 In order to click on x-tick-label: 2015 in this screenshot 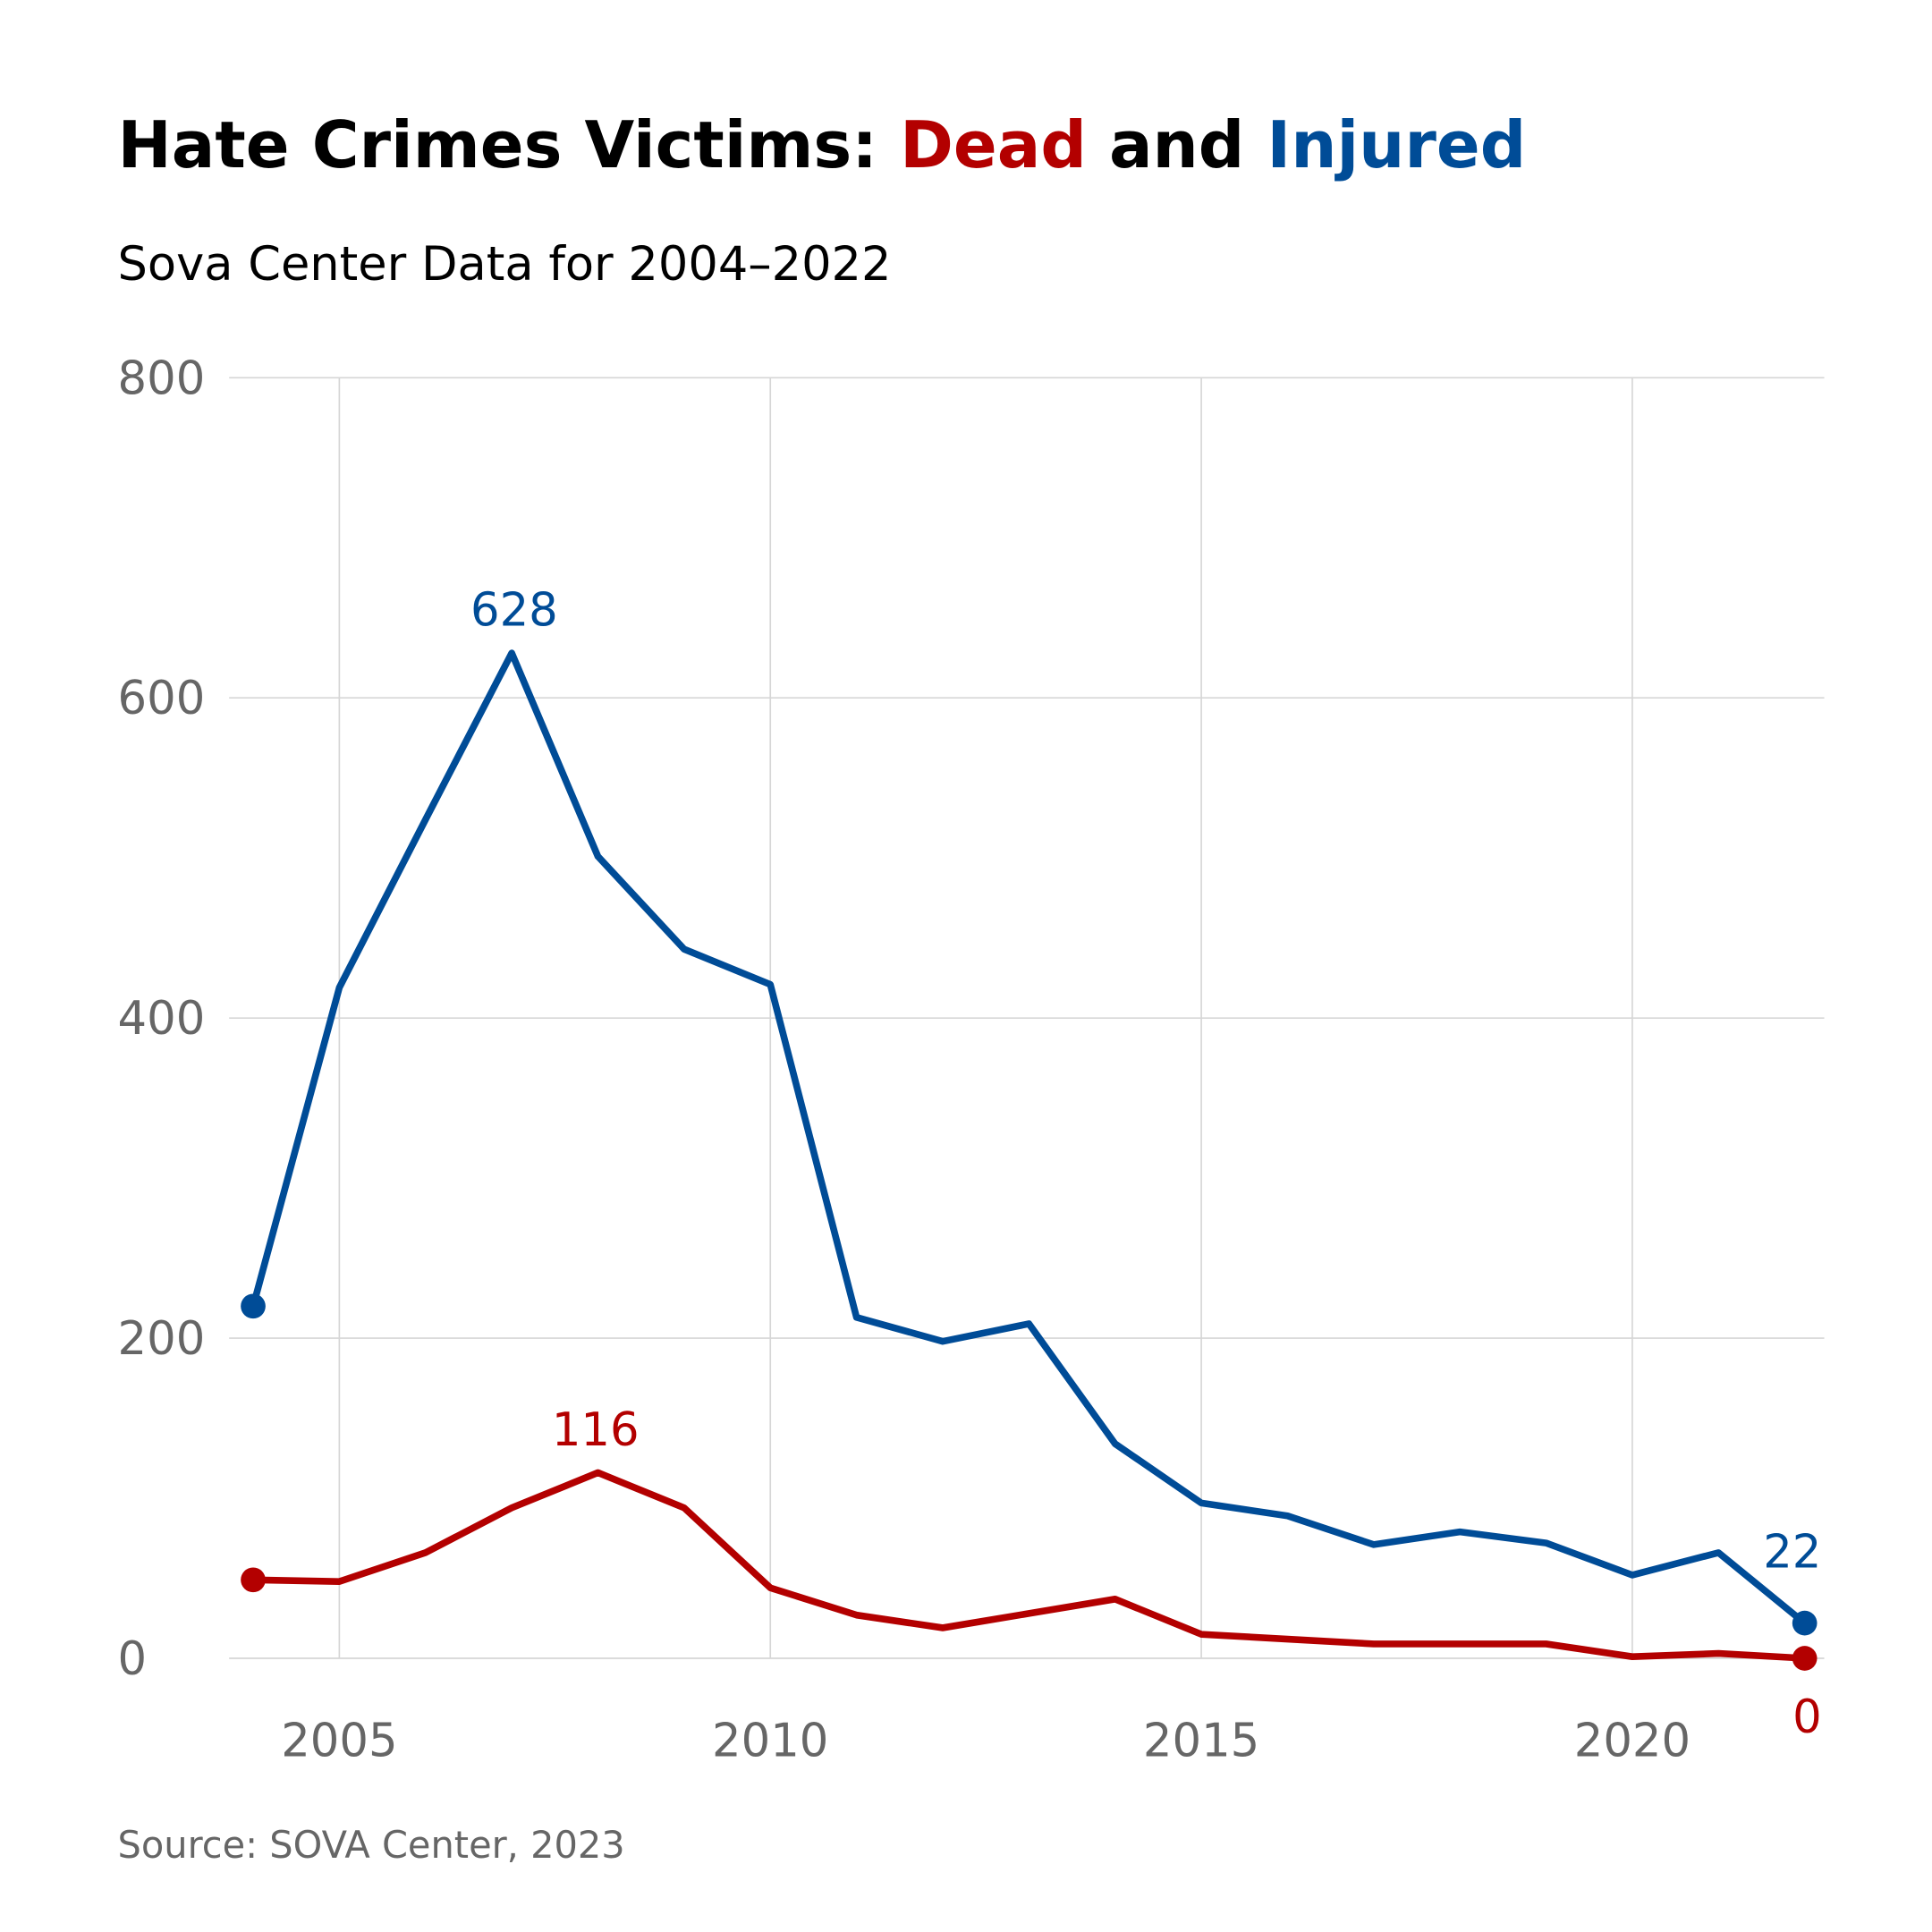, I will do `click(1201, 1740)`.